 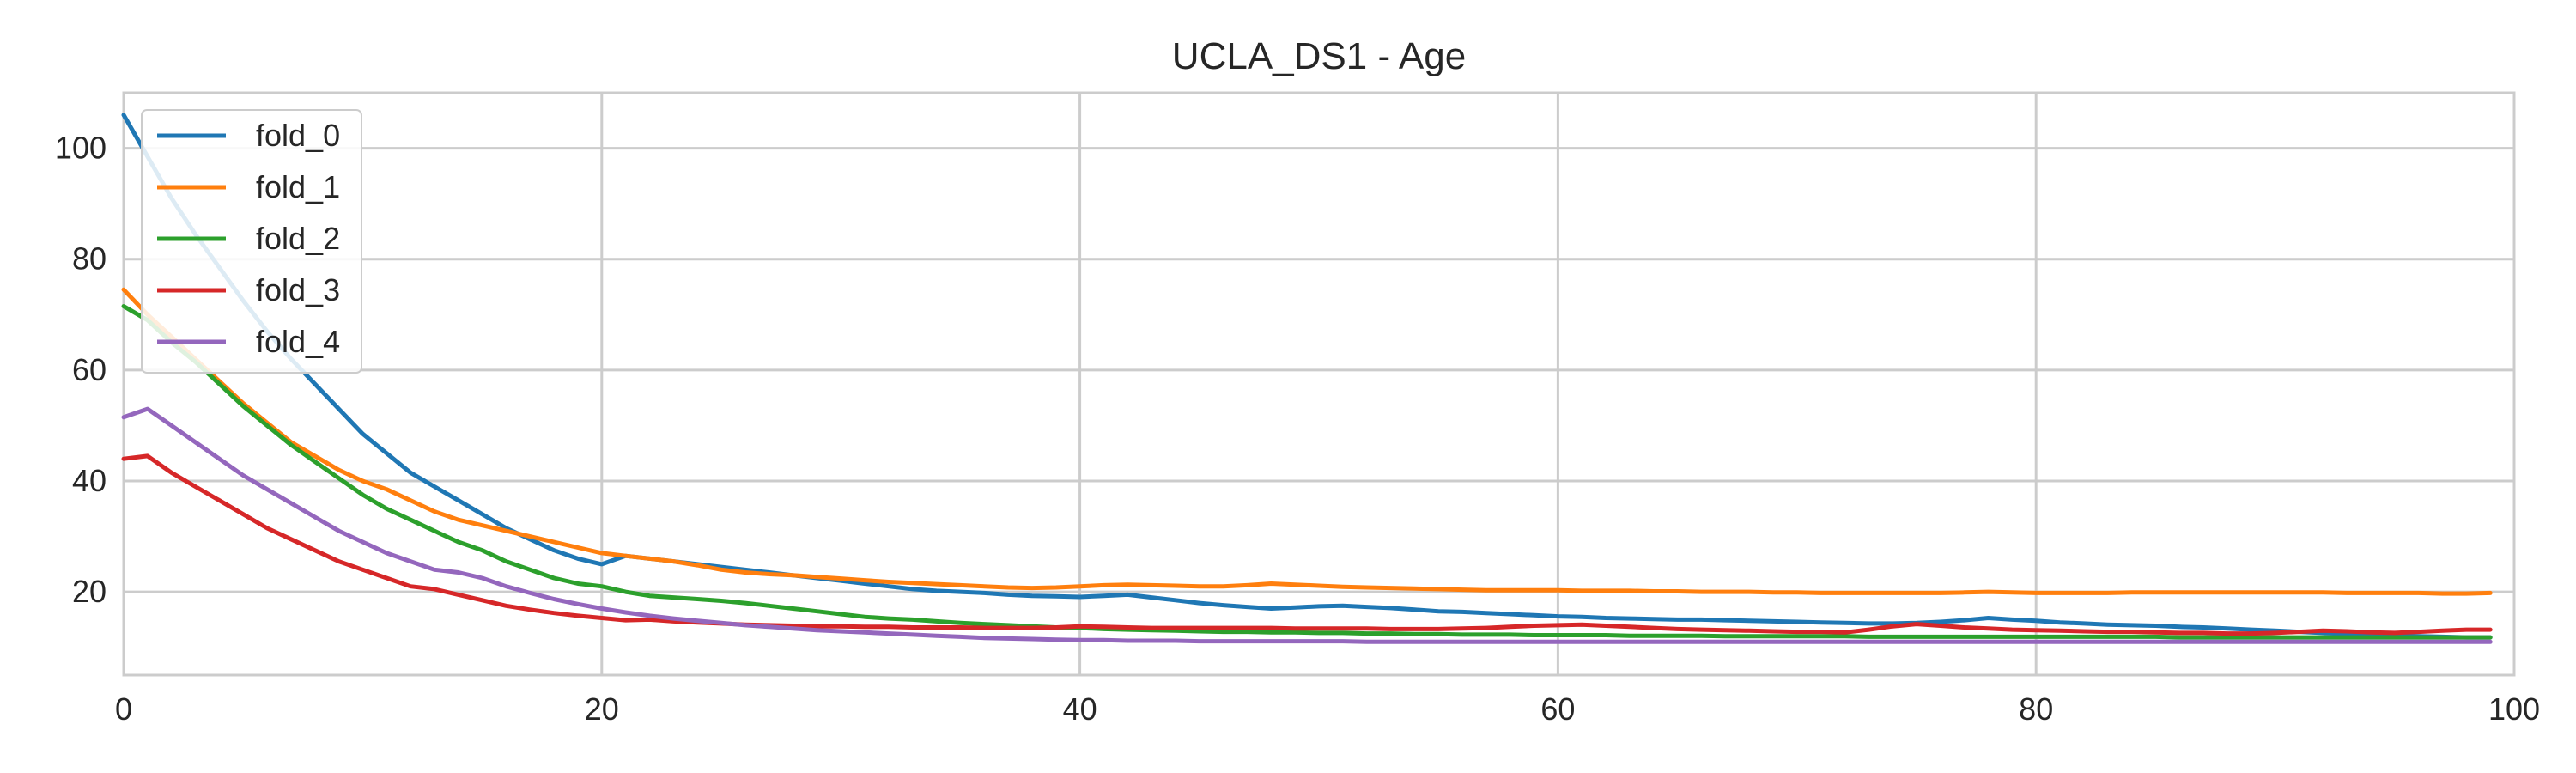 I want to click on y-tick-label: 100, so click(x=80, y=148).